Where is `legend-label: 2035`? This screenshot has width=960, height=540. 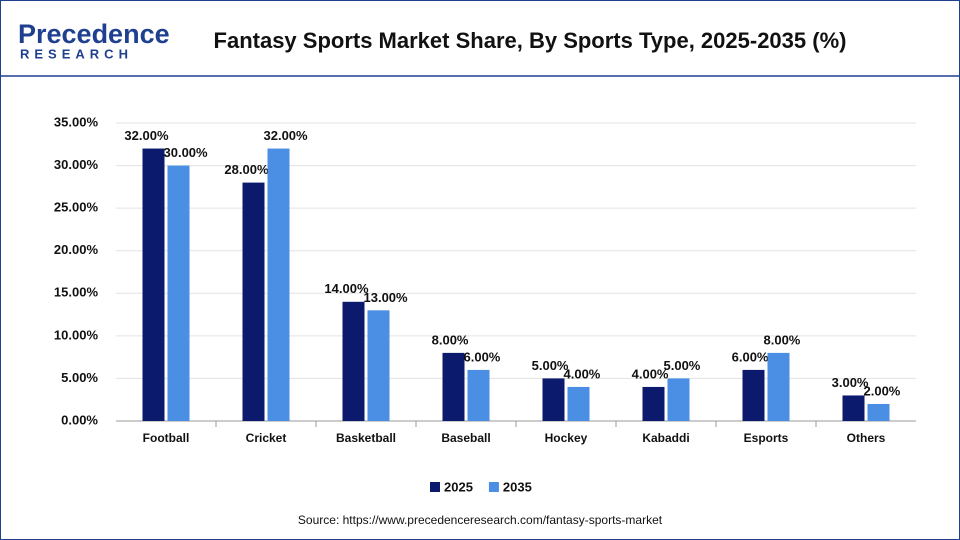 legend-label: 2035 is located at coordinates (517, 486).